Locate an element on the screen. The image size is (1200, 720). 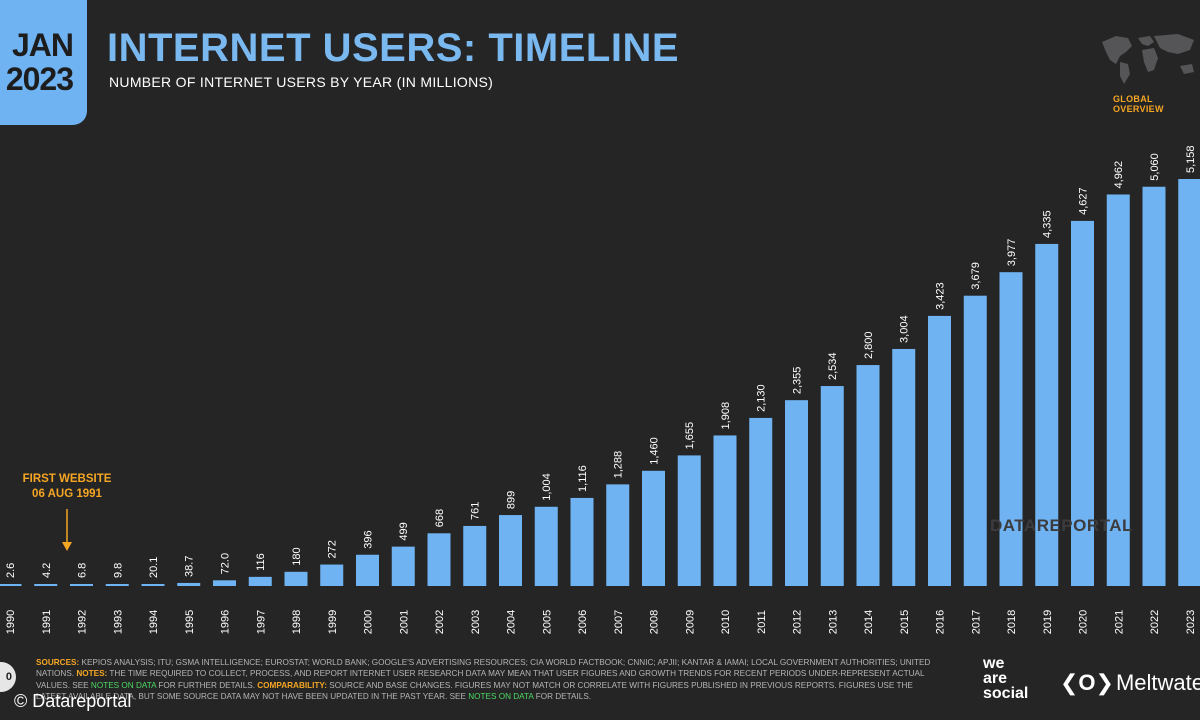
value-label-2007: 1,288 is located at coordinates (619, 465).